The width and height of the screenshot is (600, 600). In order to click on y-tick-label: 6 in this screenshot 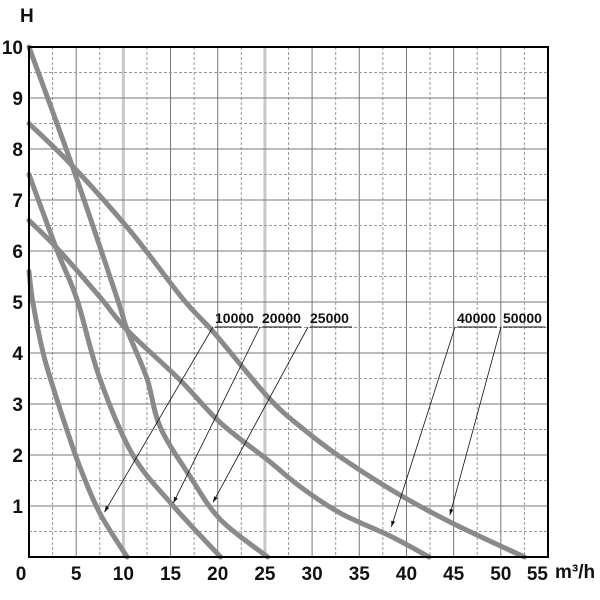, I will do `click(17, 252)`.